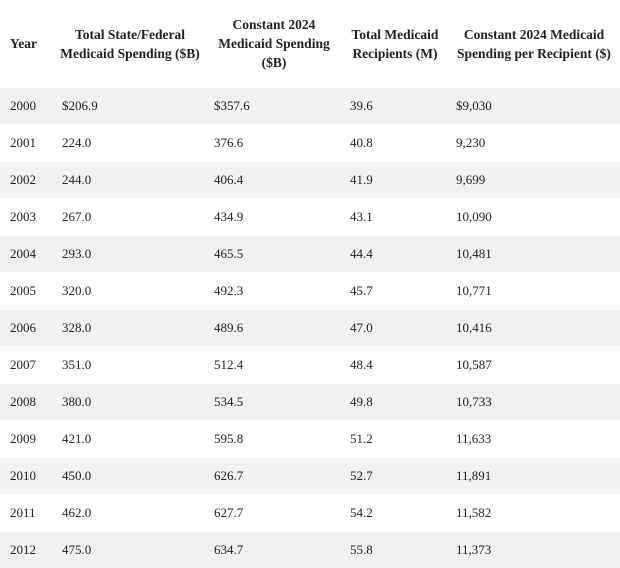 This screenshot has width=620, height=568. Describe the element at coordinates (274, 291) in the screenshot. I see `table-cell: 492.3` at that location.